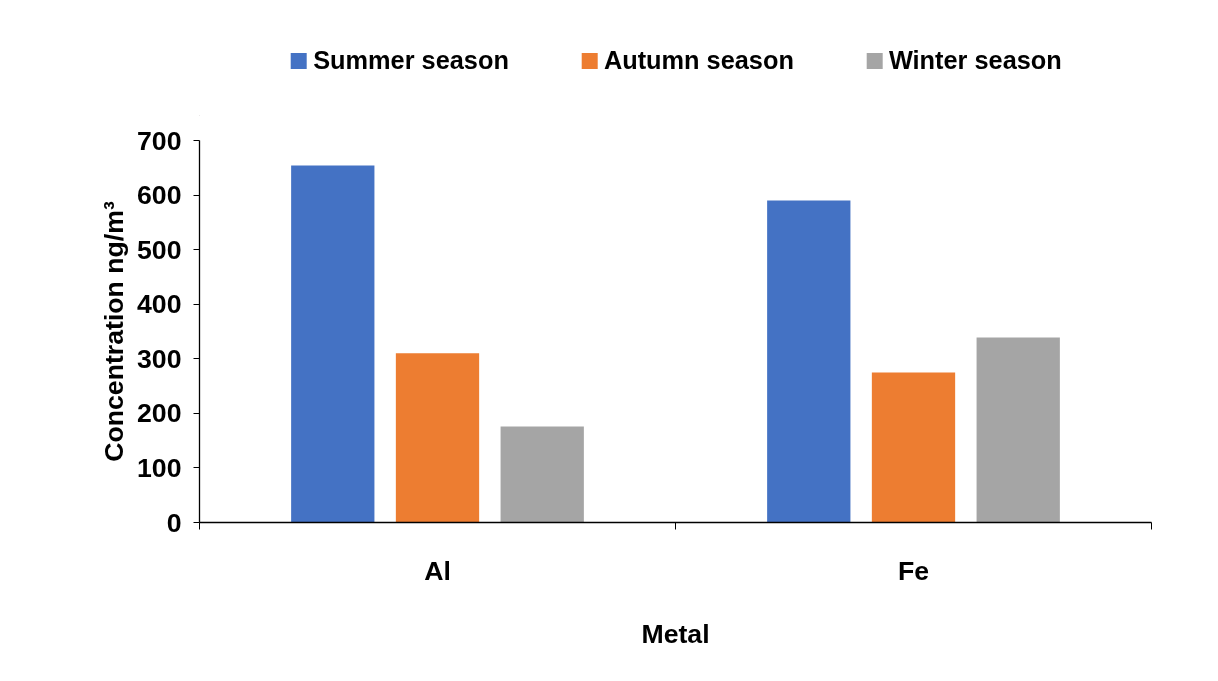  What do you see at coordinates (698, 60) in the screenshot?
I see `legend-label: Autumn season` at bounding box center [698, 60].